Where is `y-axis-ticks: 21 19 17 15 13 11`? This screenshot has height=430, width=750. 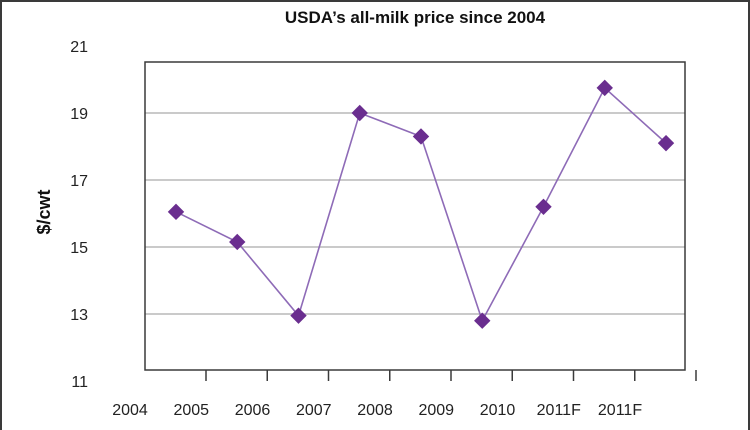 y-axis-ticks: 21 19 17 15 13 11 is located at coordinates (79, 215).